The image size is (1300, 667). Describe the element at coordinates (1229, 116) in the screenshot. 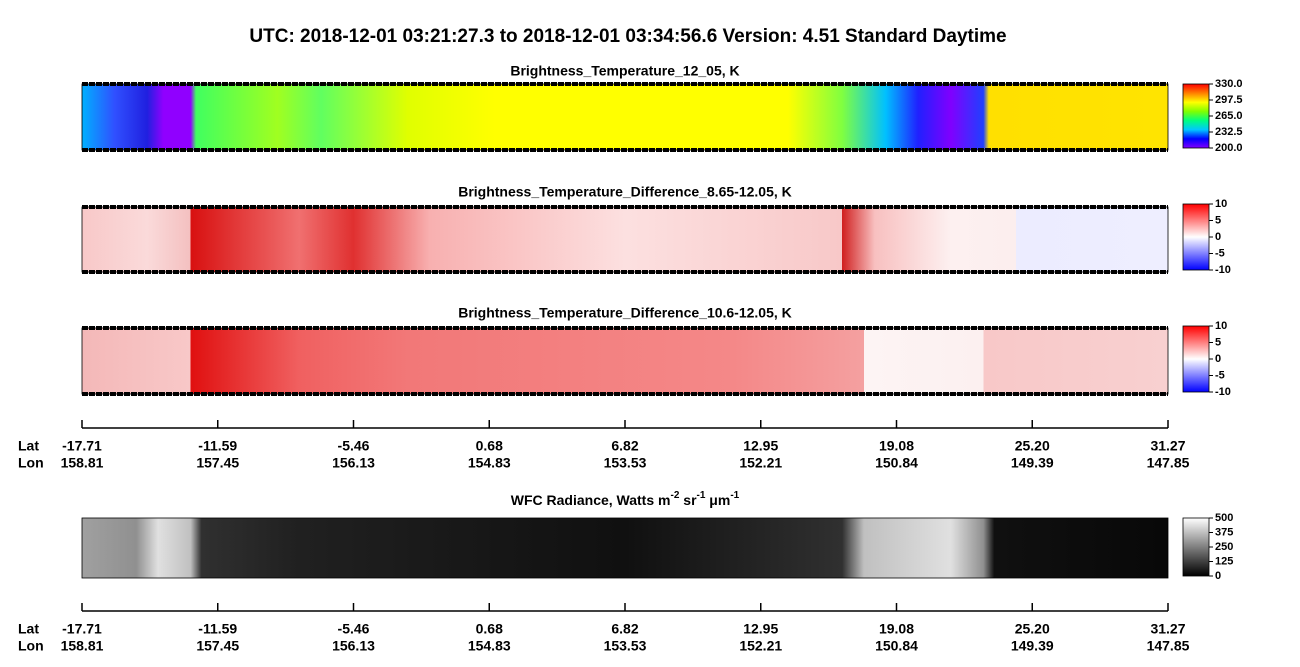

I see `colorbar-tick-label: 265.0` at that location.